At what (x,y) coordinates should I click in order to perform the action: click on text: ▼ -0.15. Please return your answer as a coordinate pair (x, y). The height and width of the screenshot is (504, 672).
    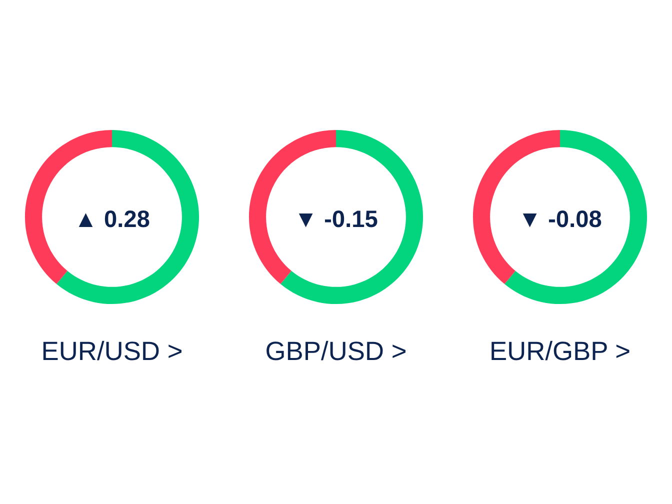
    Looking at the image, I should click on (338, 219).